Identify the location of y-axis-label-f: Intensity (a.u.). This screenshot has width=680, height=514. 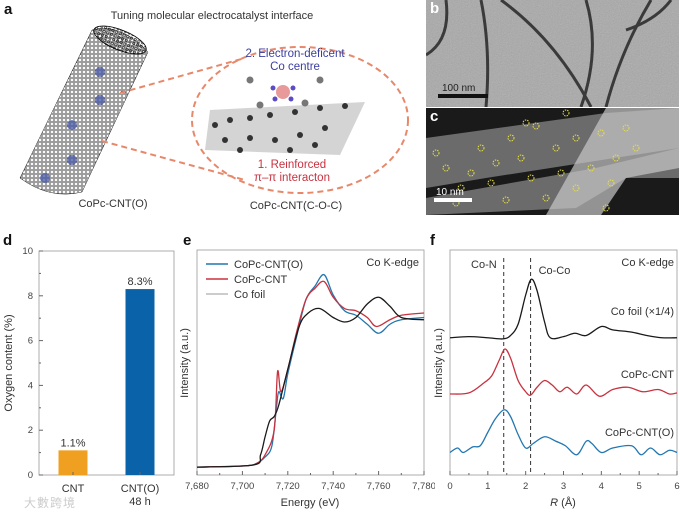
(439, 363).